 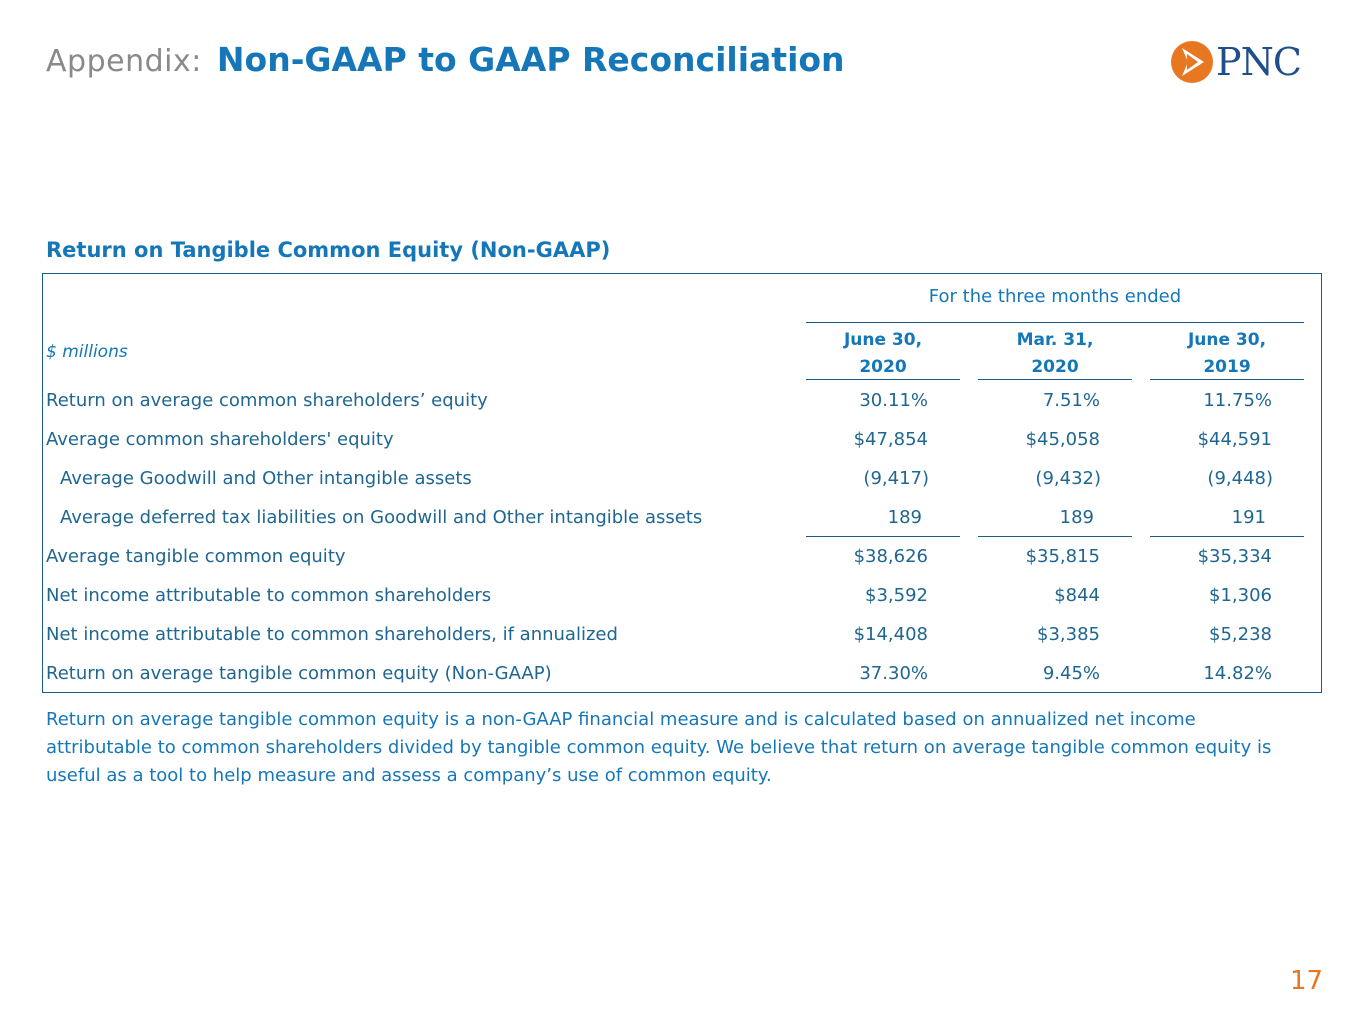 What do you see at coordinates (1237, 673) in the screenshot?
I see `row-value: 14.82%` at bounding box center [1237, 673].